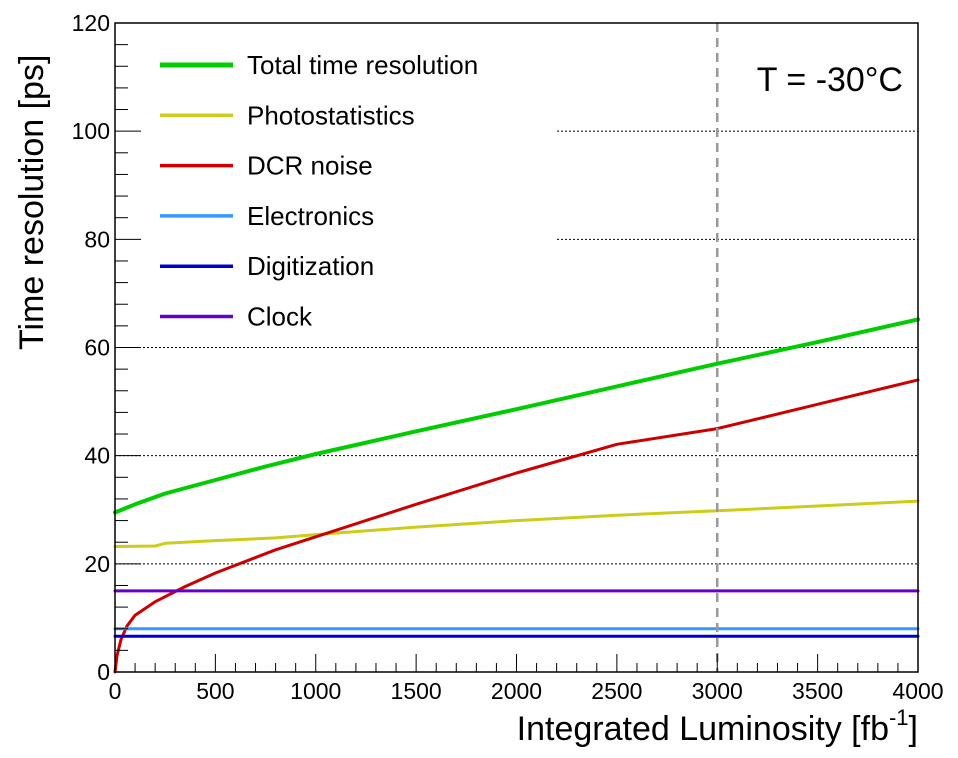  Describe the element at coordinates (516, 691) in the screenshot. I see `x-tick-label-2000: 2000` at that location.